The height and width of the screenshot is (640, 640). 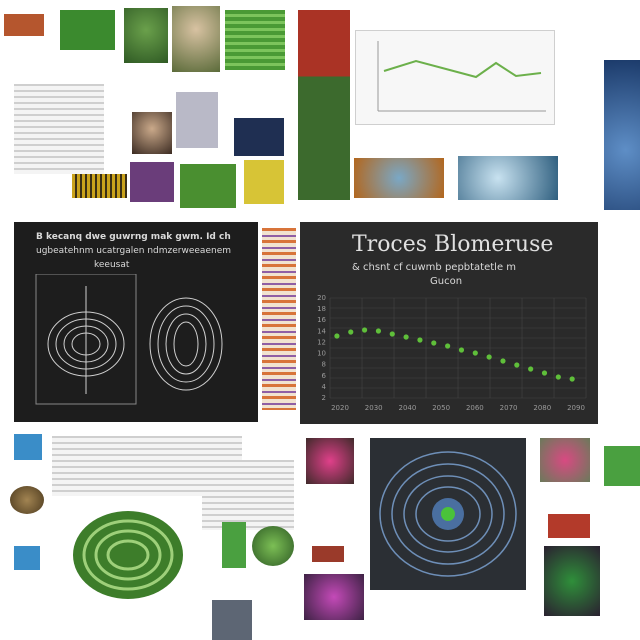 I want to click on illustration-frame, so click(x=86, y=339).